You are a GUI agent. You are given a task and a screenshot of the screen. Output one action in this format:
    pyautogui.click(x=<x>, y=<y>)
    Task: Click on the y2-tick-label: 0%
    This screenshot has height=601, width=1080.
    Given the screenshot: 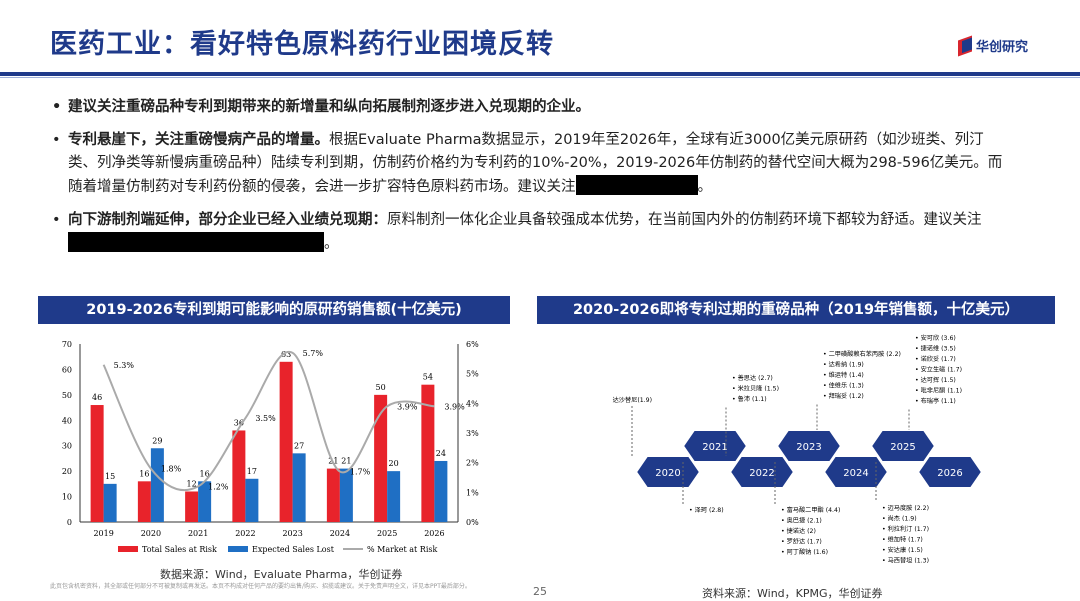 What is the action you would take?
    pyautogui.click(x=472, y=522)
    